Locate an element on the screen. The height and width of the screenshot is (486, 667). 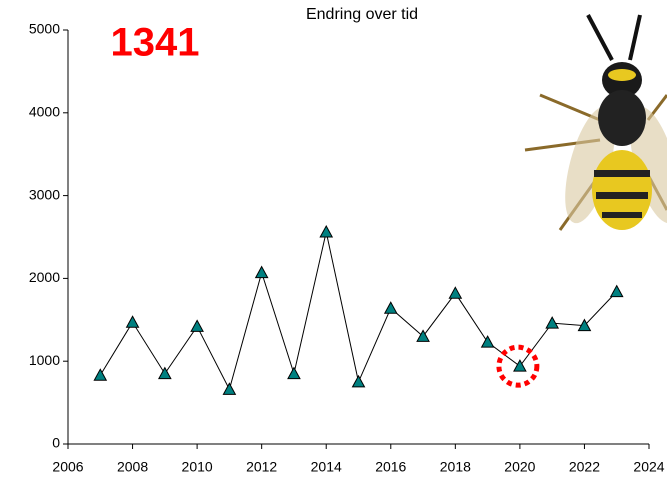
y-tick-label: 2000 is located at coordinates (44, 277).